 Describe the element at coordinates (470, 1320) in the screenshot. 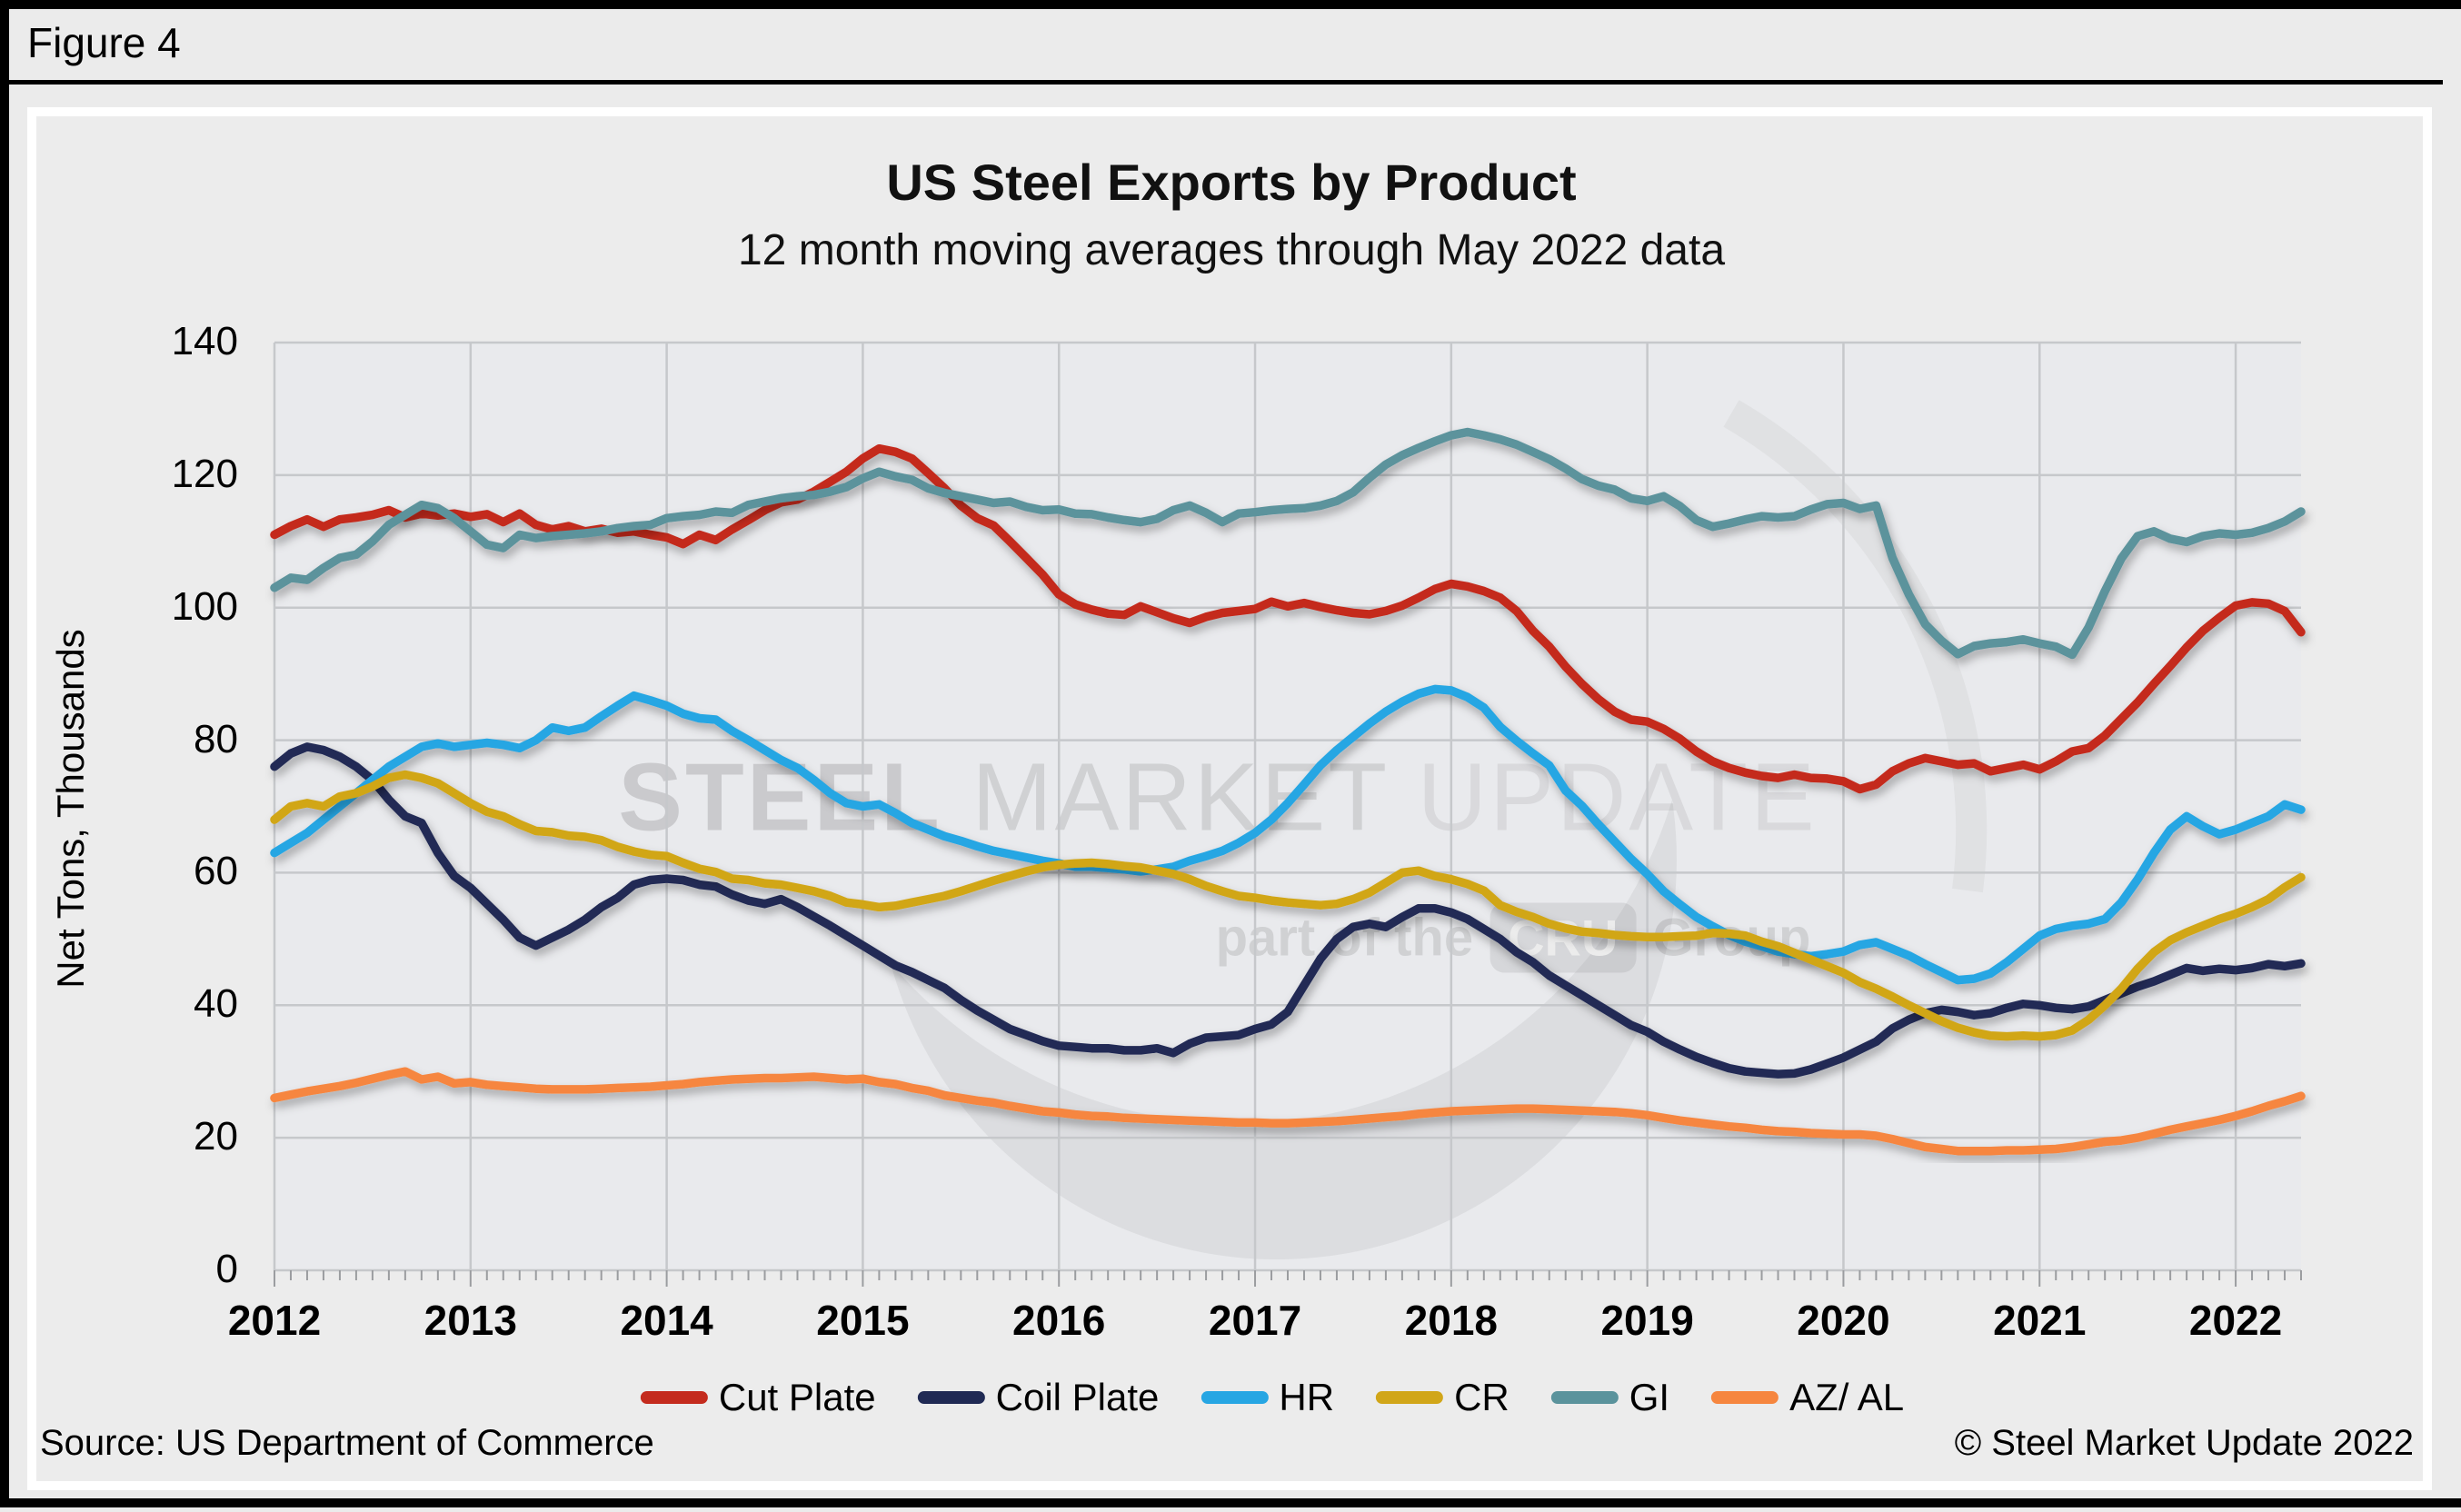

I see `x-tick-label: 2013` at that location.